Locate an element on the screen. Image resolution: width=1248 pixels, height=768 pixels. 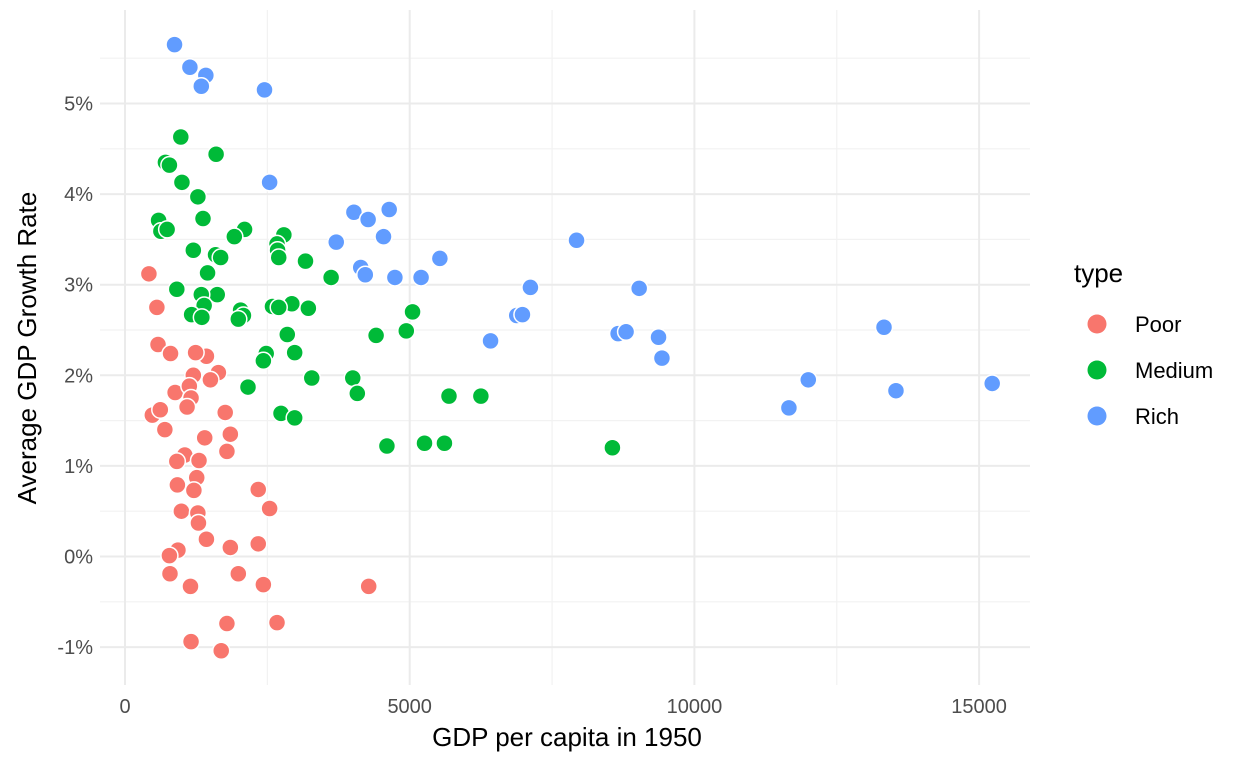
legend: type Poor Medium Rich is located at coordinates (1143, 343).